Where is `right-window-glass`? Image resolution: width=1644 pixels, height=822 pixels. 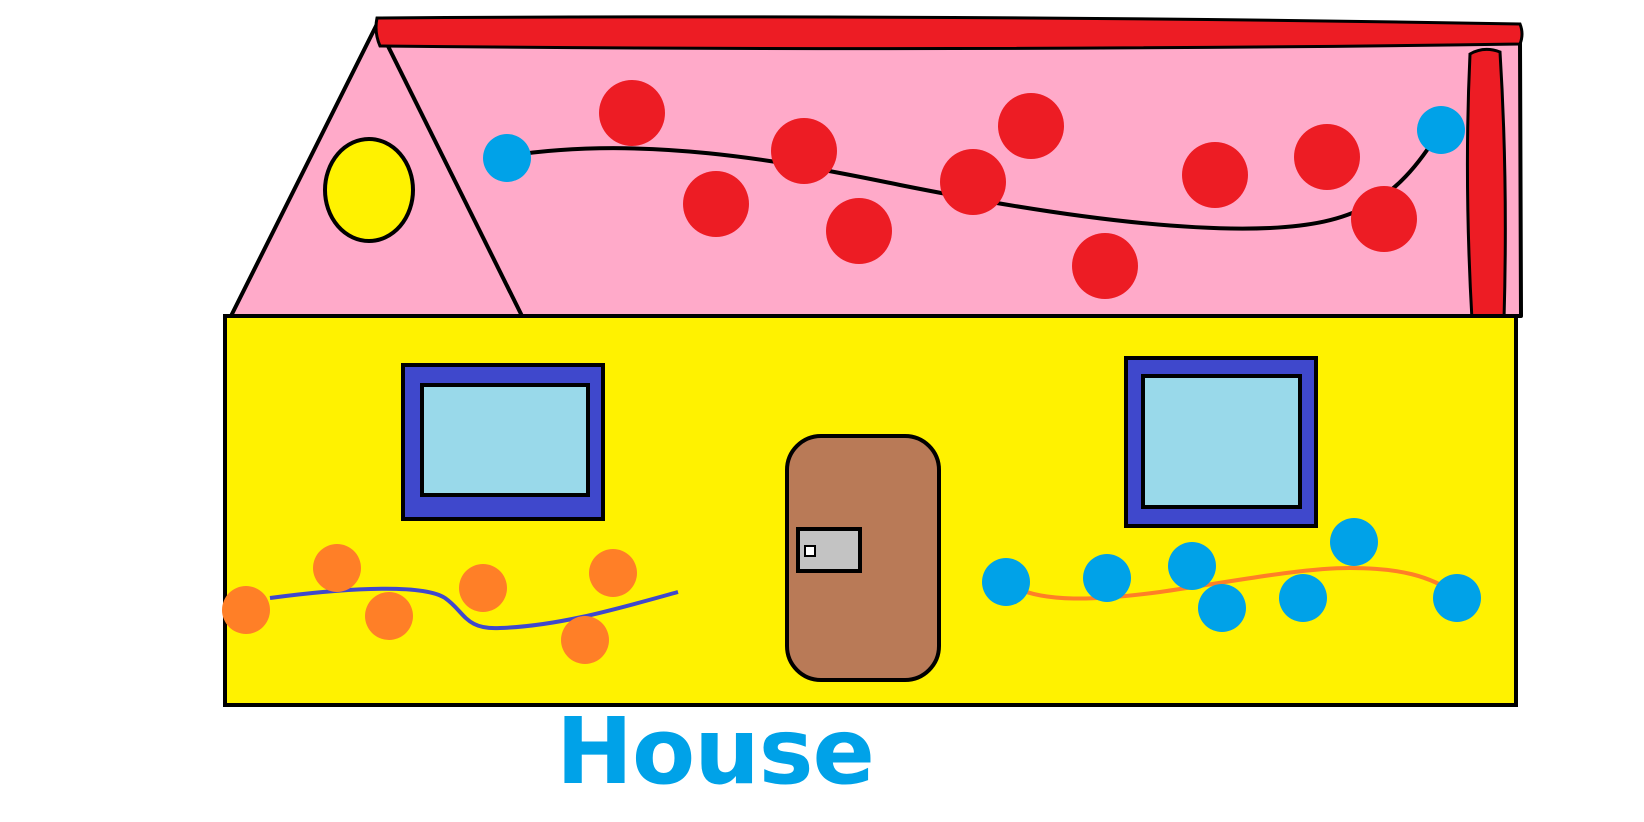 right-window-glass is located at coordinates (1221, 441).